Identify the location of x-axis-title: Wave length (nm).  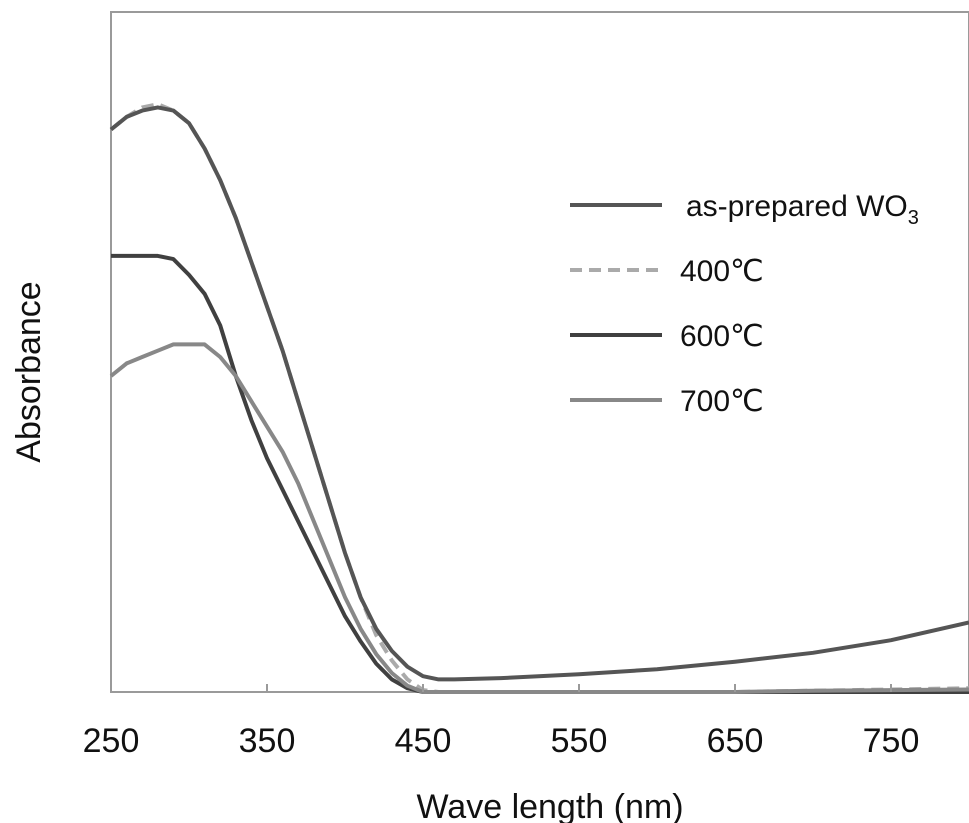
(549, 805).